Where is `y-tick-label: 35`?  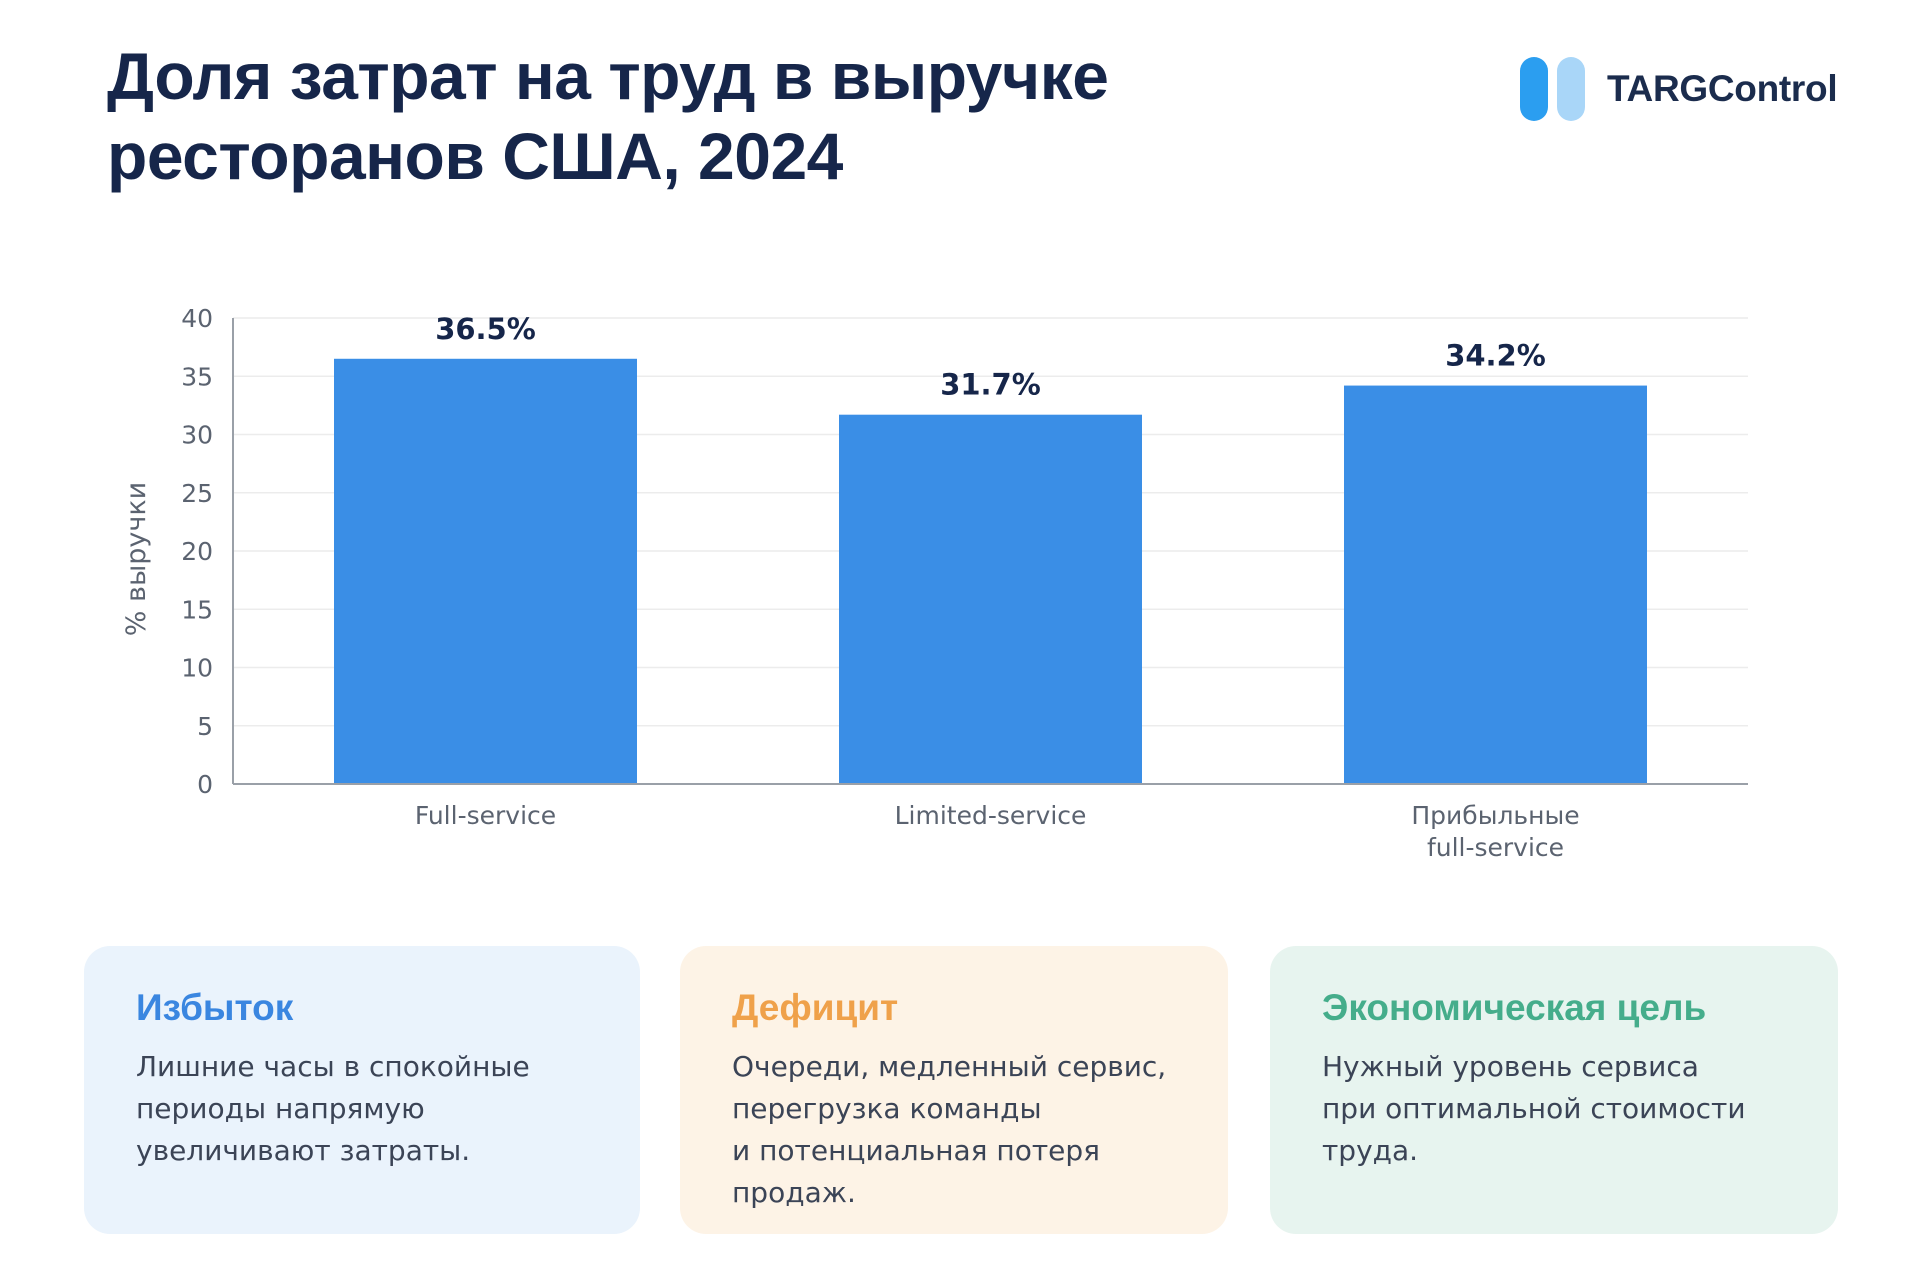
y-tick-label: 35 is located at coordinates (197, 376).